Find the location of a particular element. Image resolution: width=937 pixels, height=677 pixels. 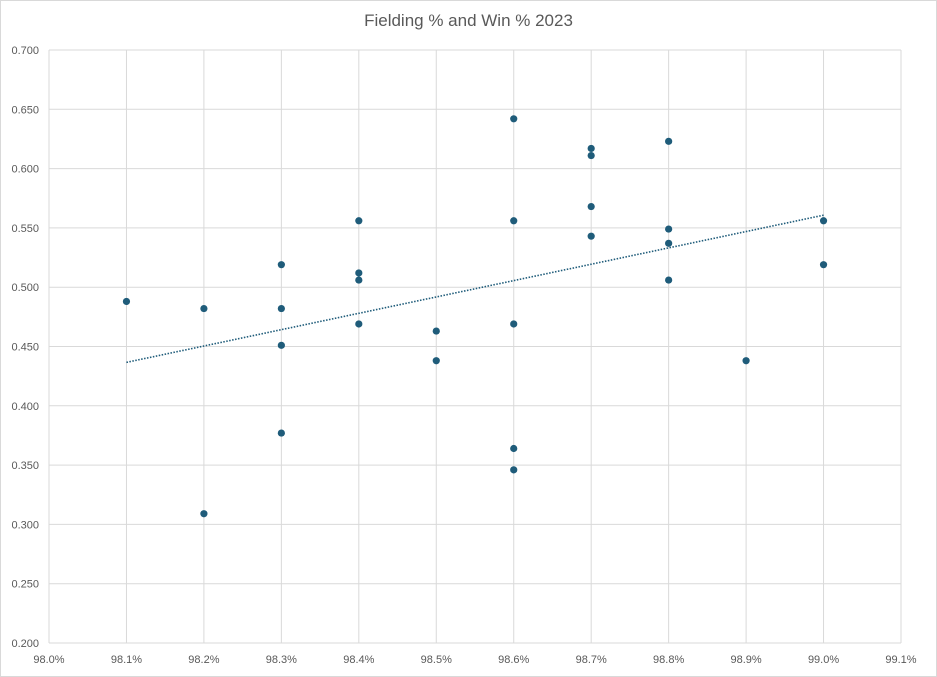

x-tick-label: 98.5% is located at coordinates (436, 660).